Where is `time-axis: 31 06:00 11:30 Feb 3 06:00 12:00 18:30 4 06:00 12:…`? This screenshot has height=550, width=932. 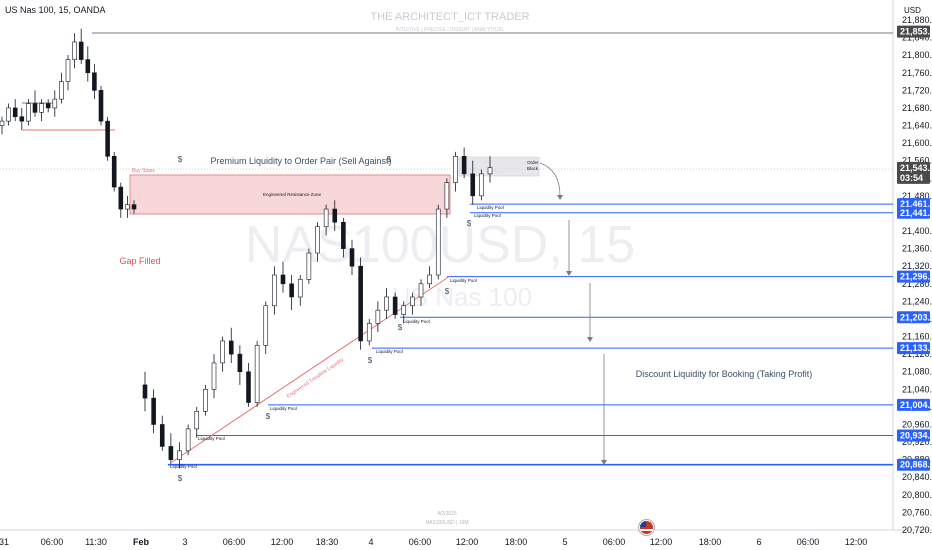
time-axis: 31 06:00 11:30 Feb 3 06:00 12:00 18:30 4 06:00 12:… is located at coordinates (433, 542).